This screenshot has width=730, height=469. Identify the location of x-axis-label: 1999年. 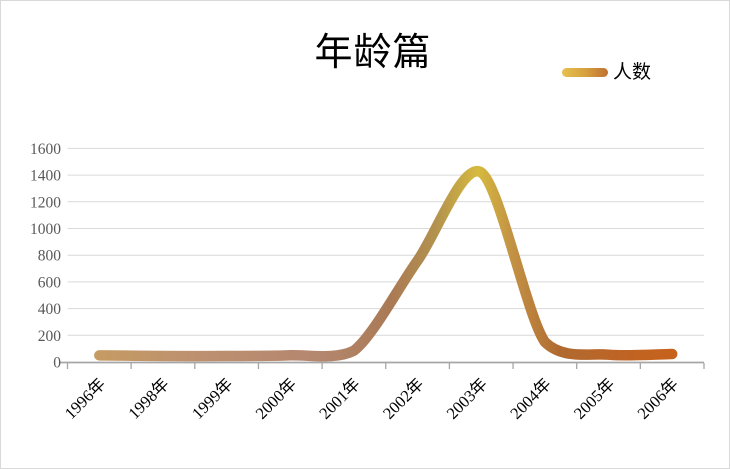
(212, 398).